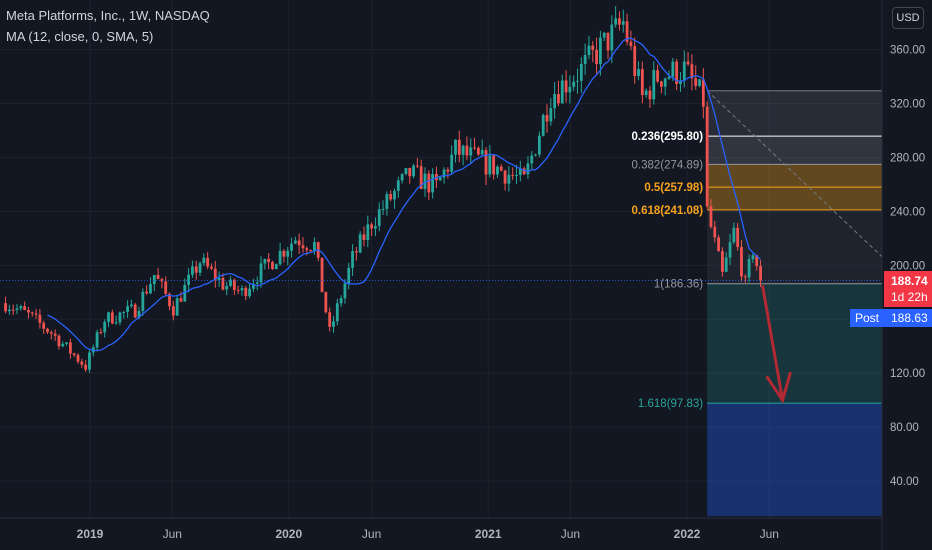  Describe the element at coordinates (778, 387) in the screenshot. I see `projection-arrow-head` at that location.